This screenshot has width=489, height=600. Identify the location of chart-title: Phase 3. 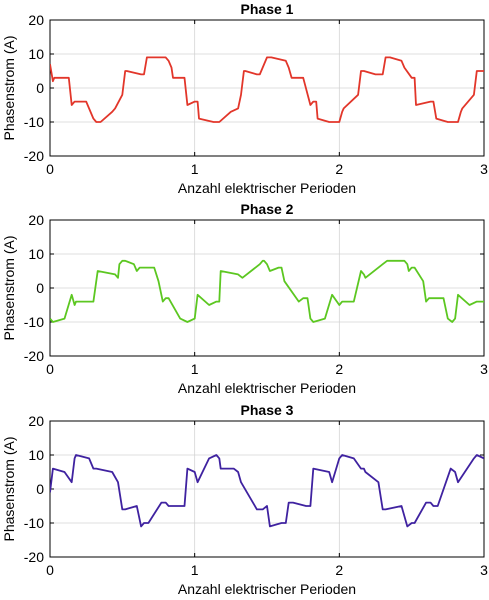
(267, 410).